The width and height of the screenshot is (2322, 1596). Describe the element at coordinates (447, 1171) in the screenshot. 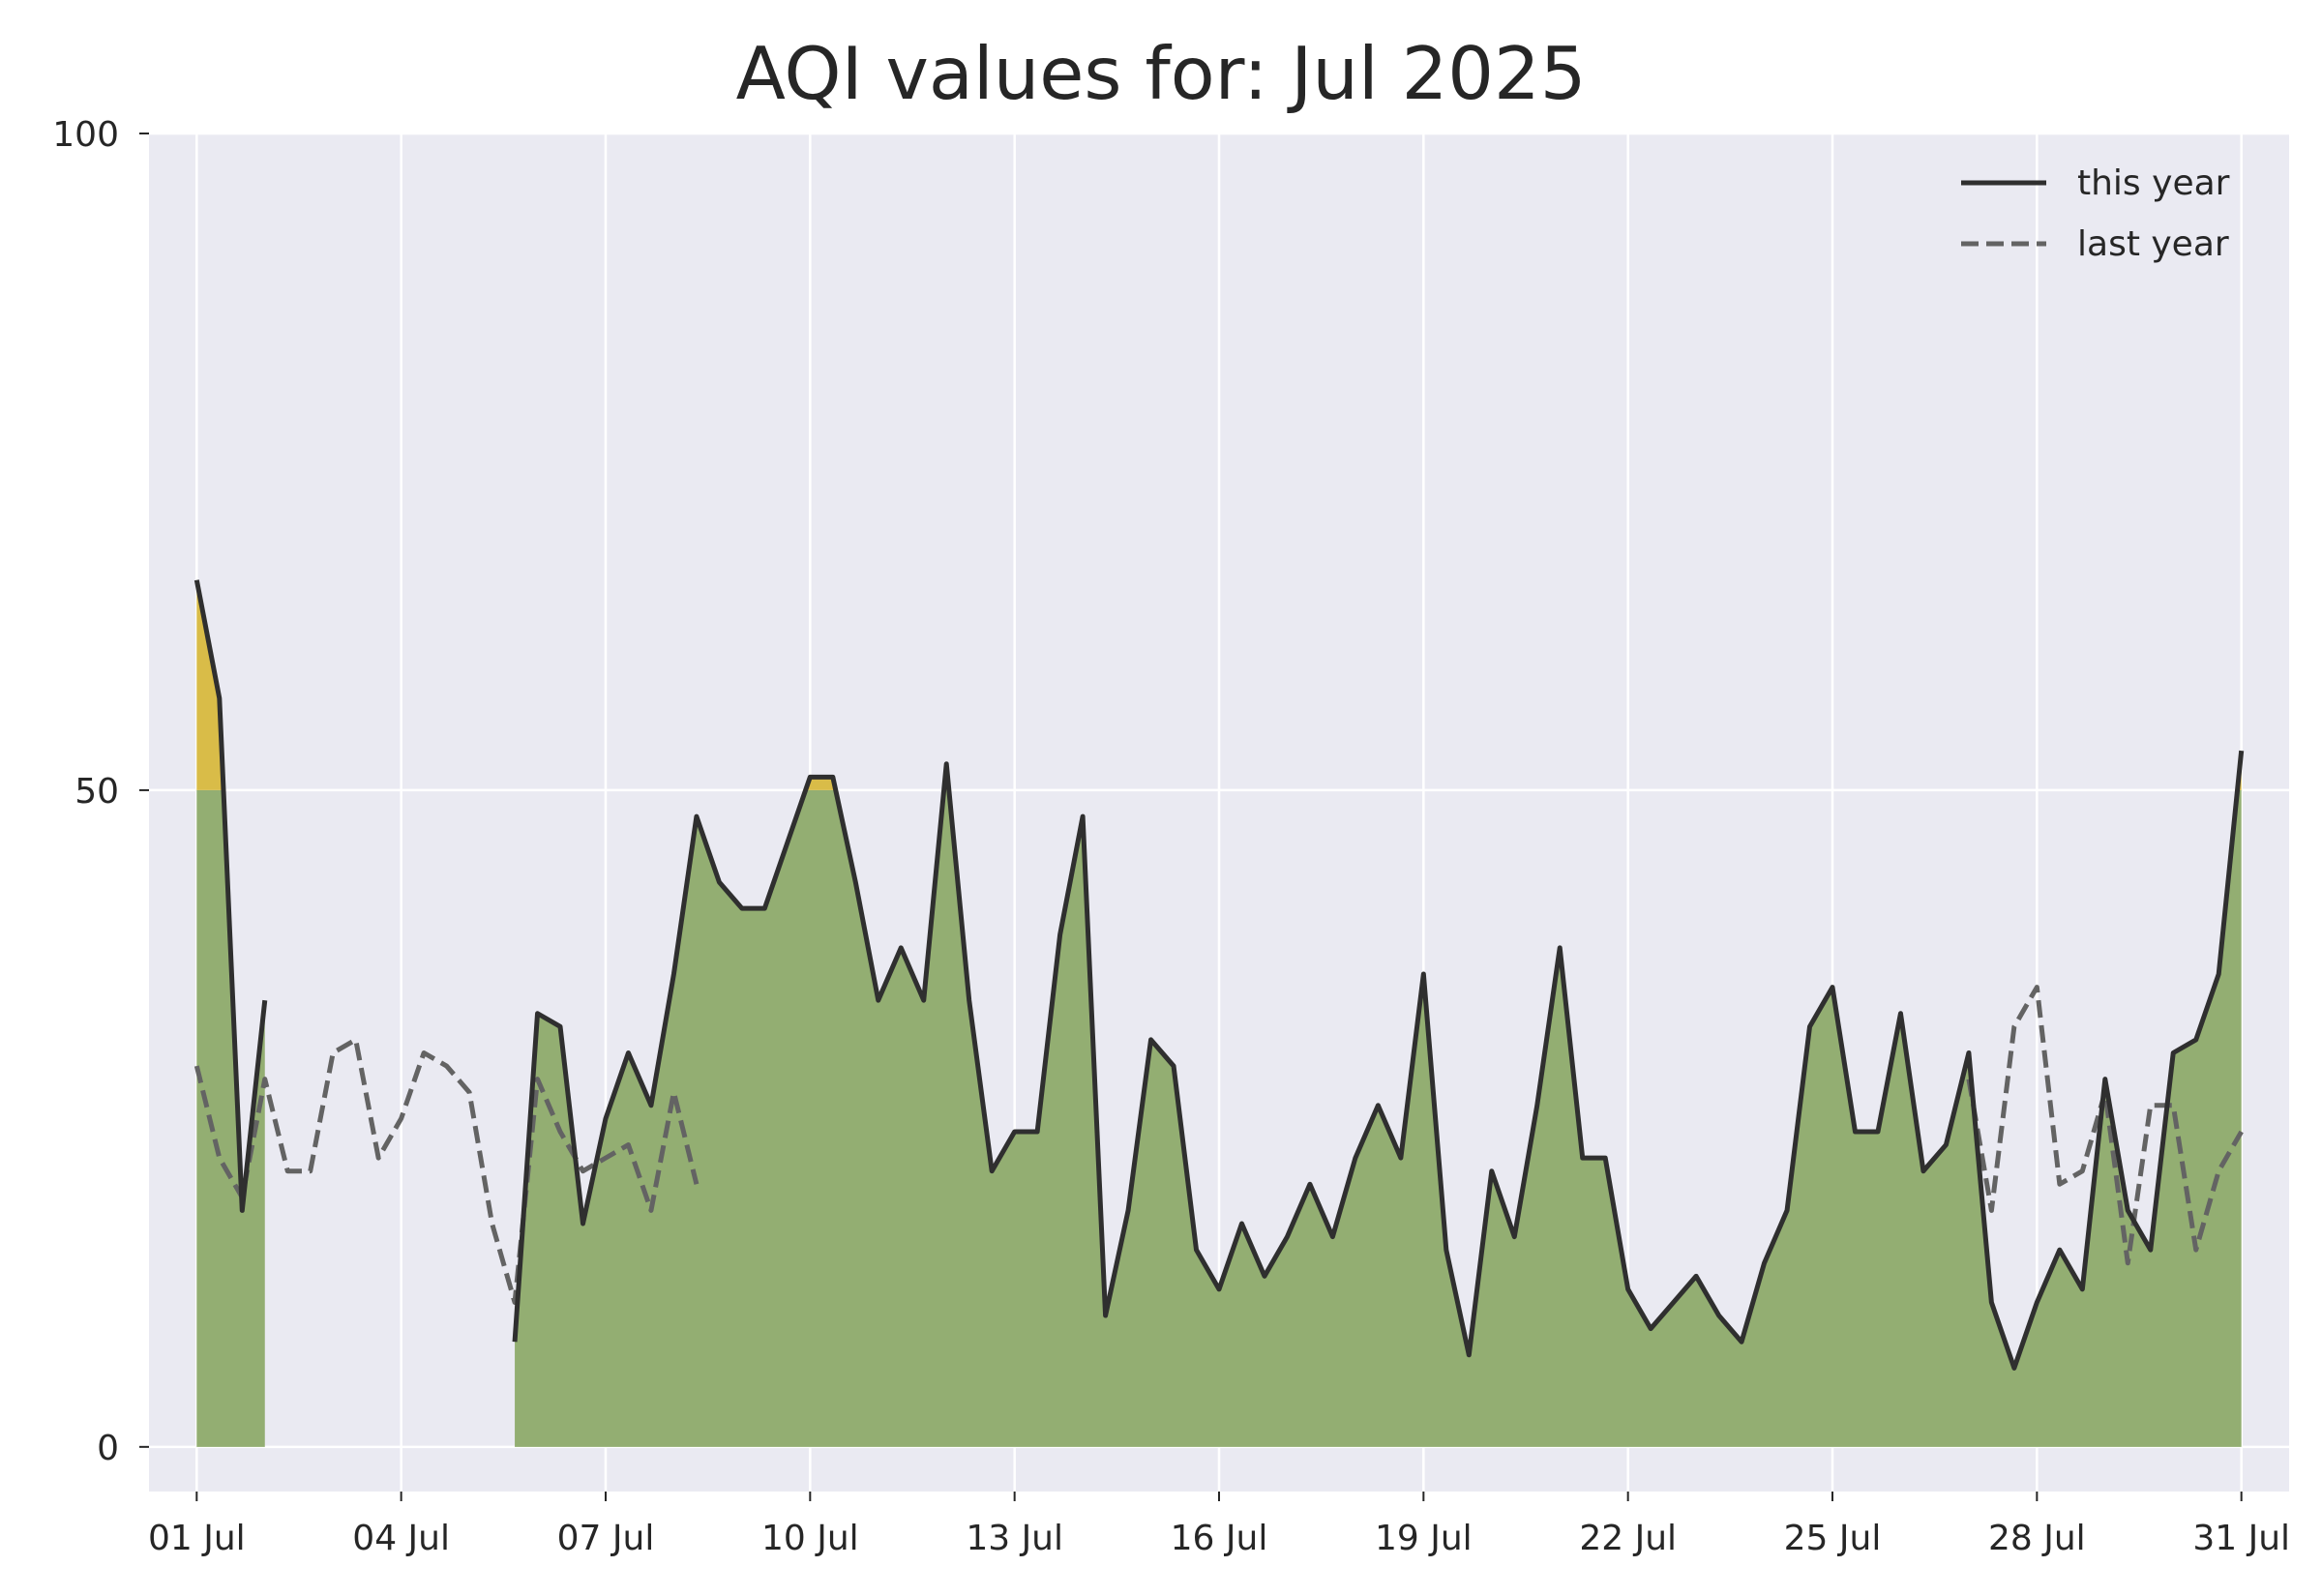

I see `last-year-line` at that location.